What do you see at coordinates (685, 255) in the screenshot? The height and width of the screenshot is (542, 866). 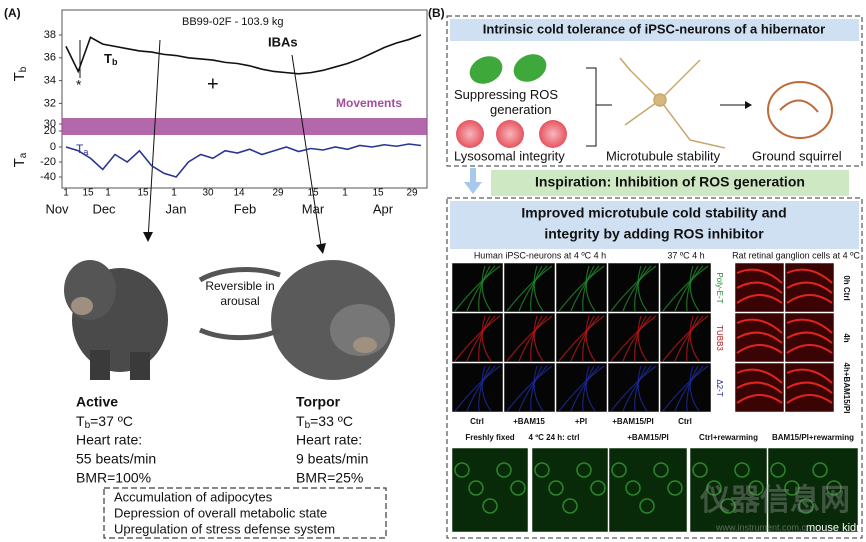 I see `header: 37 ºC 4 h` at bounding box center [685, 255].